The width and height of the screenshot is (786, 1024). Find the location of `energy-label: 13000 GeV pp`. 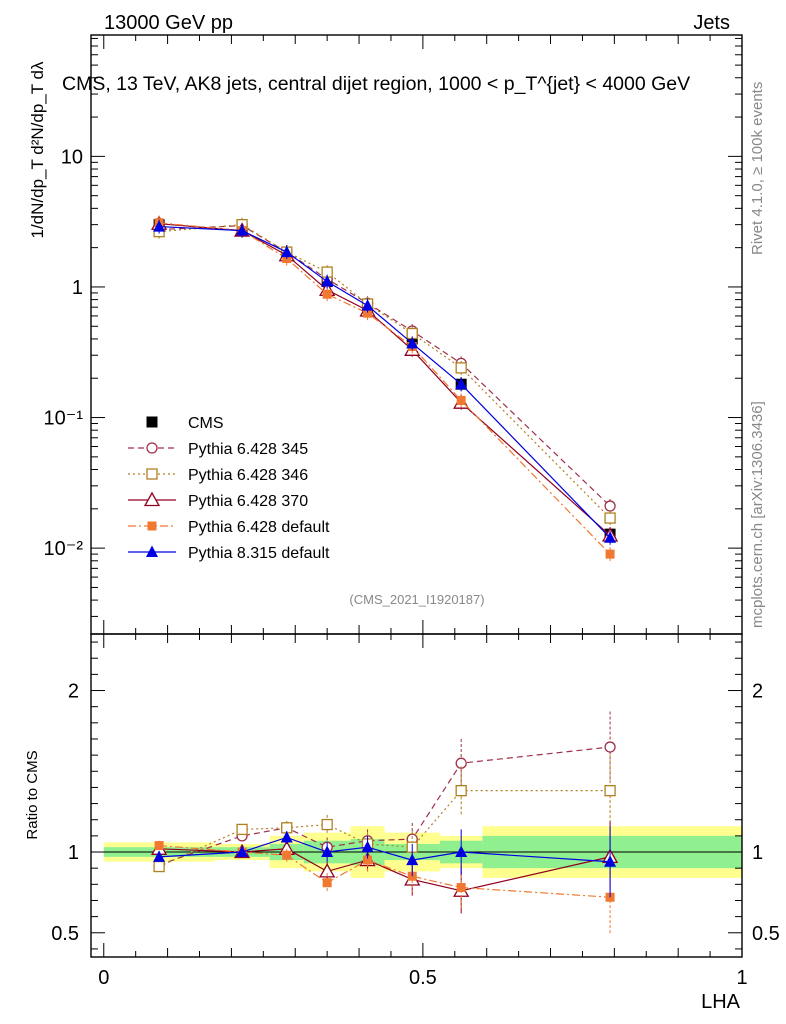

energy-label: 13000 GeV pp is located at coordinates (168, 23).